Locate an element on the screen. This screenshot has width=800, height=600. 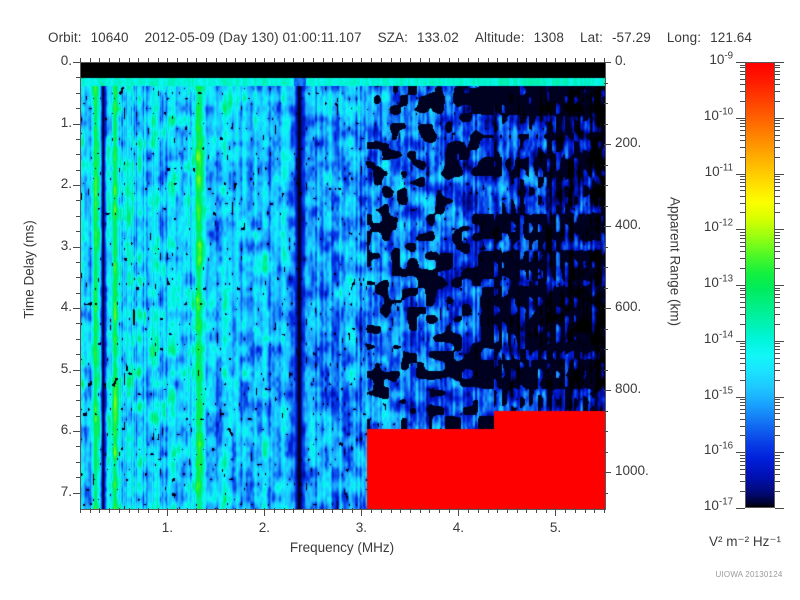
orbit-value: 10640 is located at coordinates (109, 37).